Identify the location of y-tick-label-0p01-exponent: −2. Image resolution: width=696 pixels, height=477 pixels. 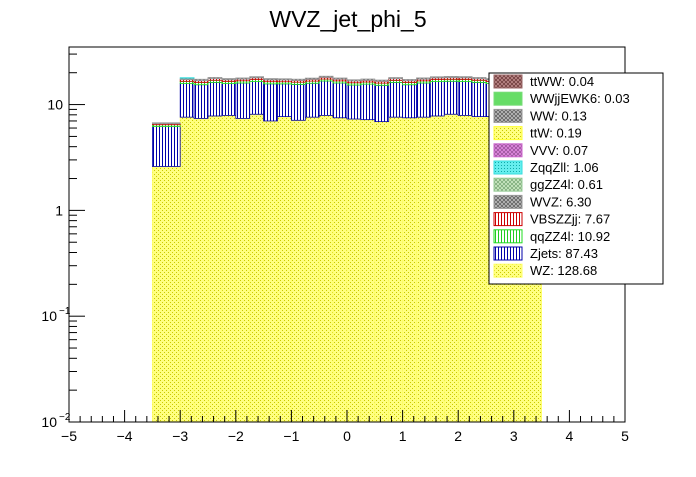
(65, 417).